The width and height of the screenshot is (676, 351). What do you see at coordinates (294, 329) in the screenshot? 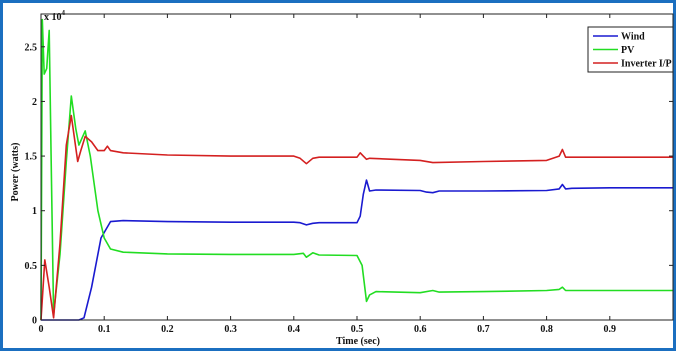
I see `x-tick-label: 0.4` at bounding box center [294, 329].